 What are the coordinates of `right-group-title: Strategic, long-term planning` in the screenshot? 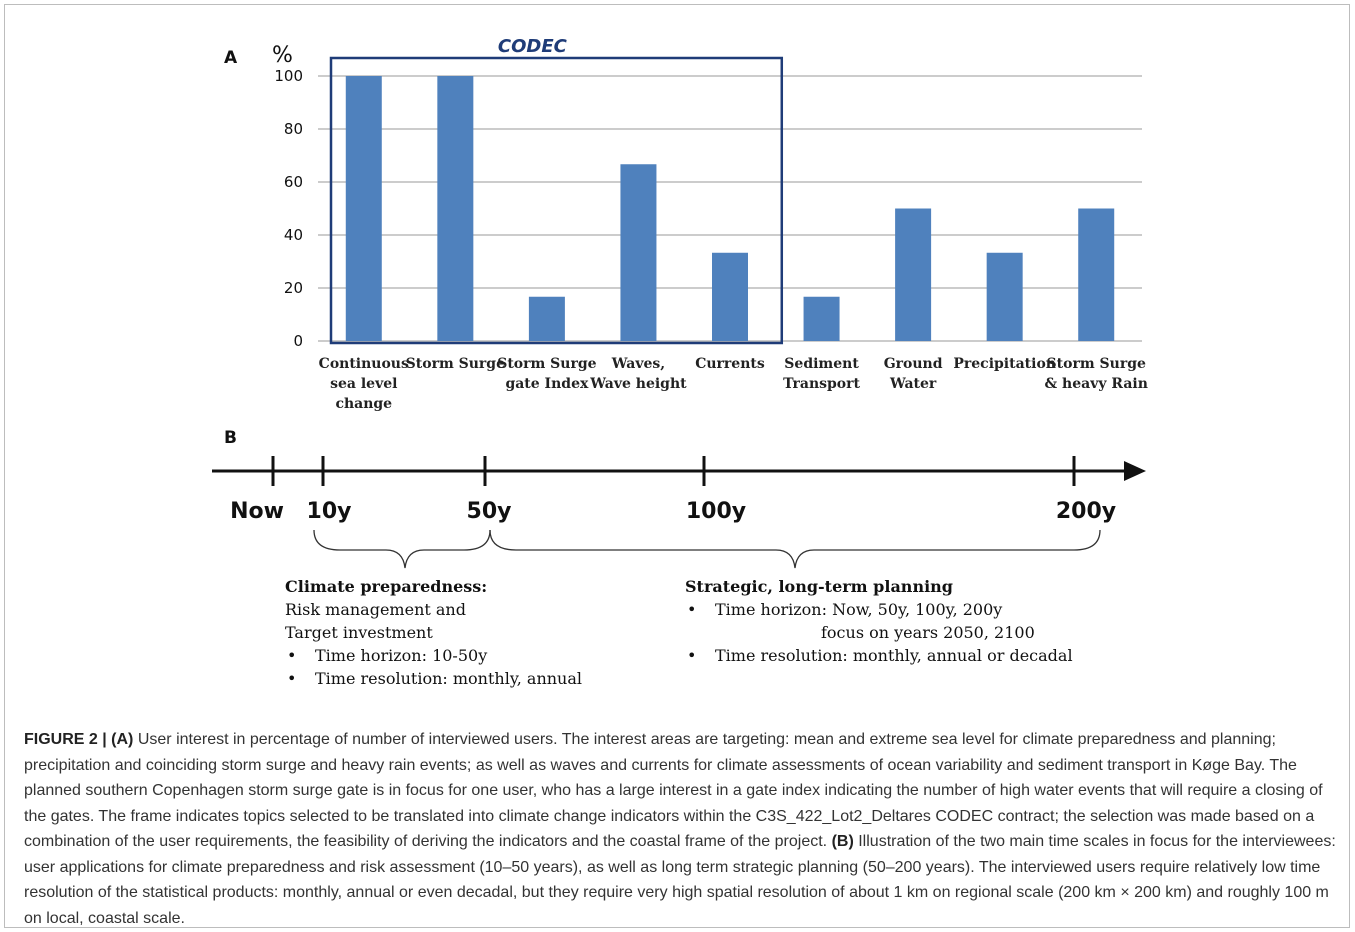 It's located at (819, 586).